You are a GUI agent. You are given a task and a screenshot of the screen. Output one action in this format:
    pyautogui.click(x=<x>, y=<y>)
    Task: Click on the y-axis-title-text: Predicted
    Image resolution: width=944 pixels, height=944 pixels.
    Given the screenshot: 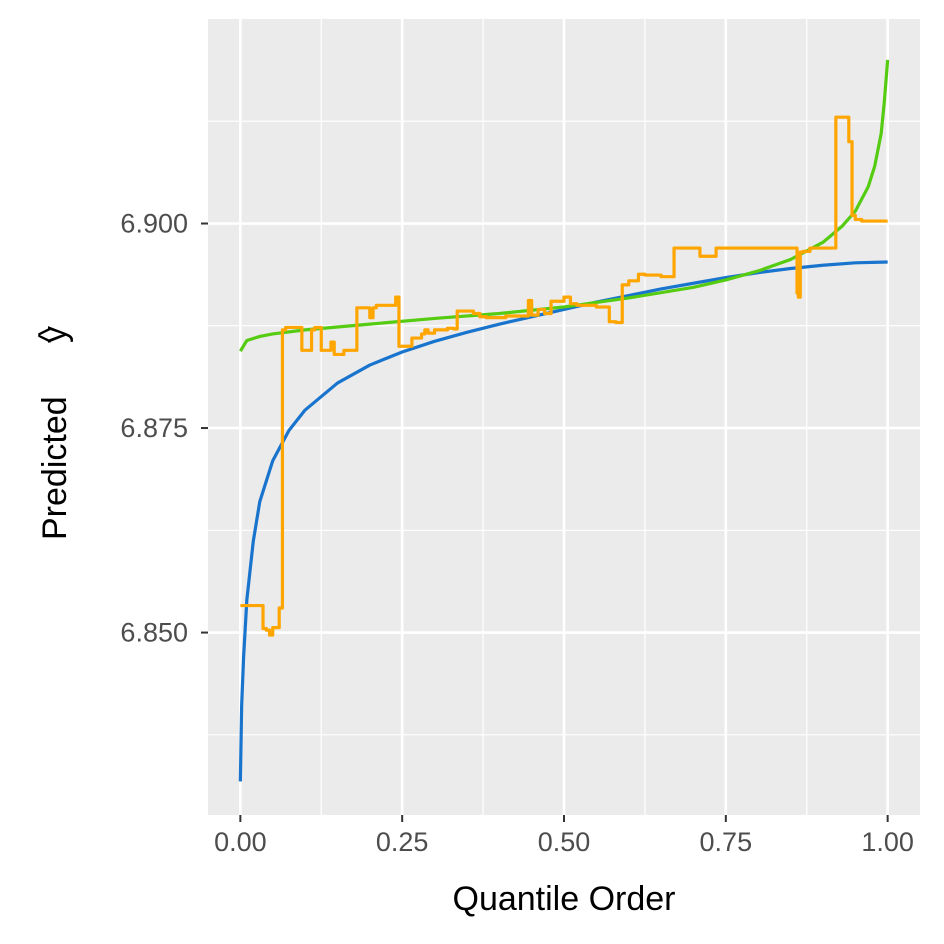 What is the action you would take?
    pyautogui.click(x=55, y=468)
    